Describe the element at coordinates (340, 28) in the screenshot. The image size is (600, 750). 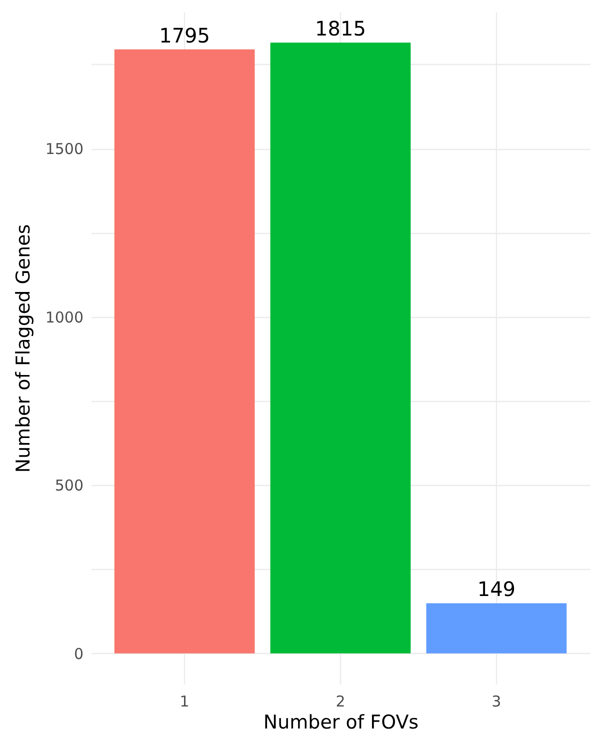
I see `data-label: 1815` at that location.